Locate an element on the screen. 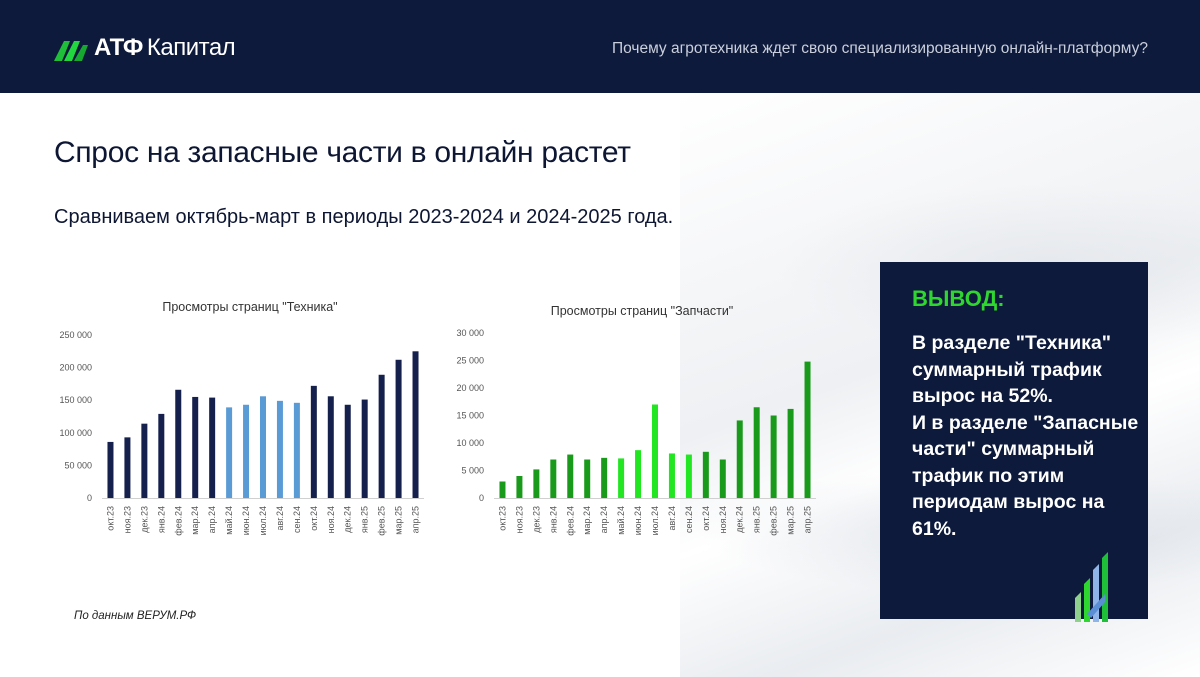 The width and height of the screenshot is (1200, 677). tehnika-ytick: 150 000 is located at coordinates (75, 400).